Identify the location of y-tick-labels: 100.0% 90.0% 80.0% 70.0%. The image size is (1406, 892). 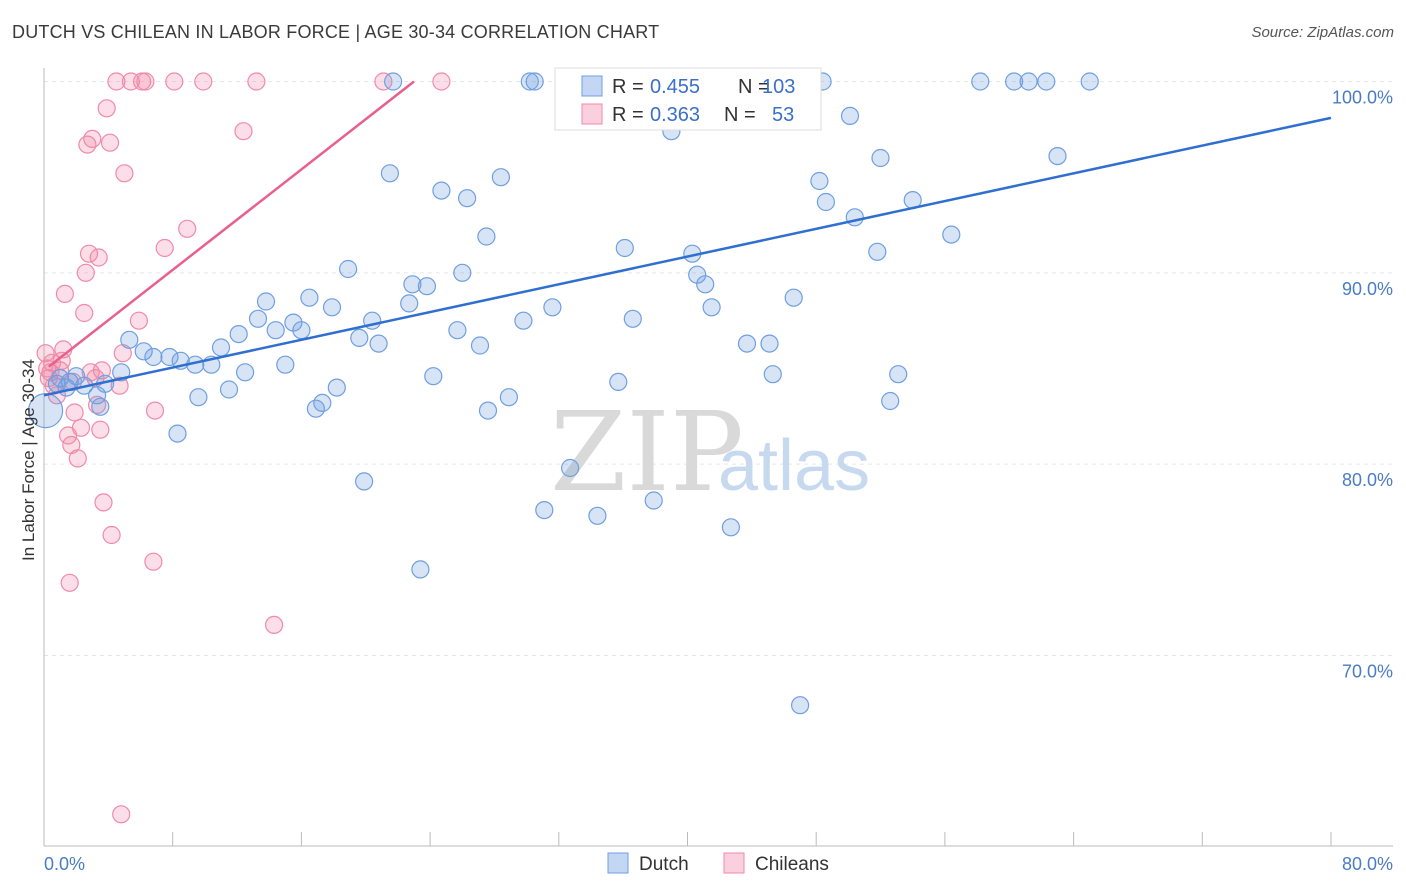
(1362, 385).